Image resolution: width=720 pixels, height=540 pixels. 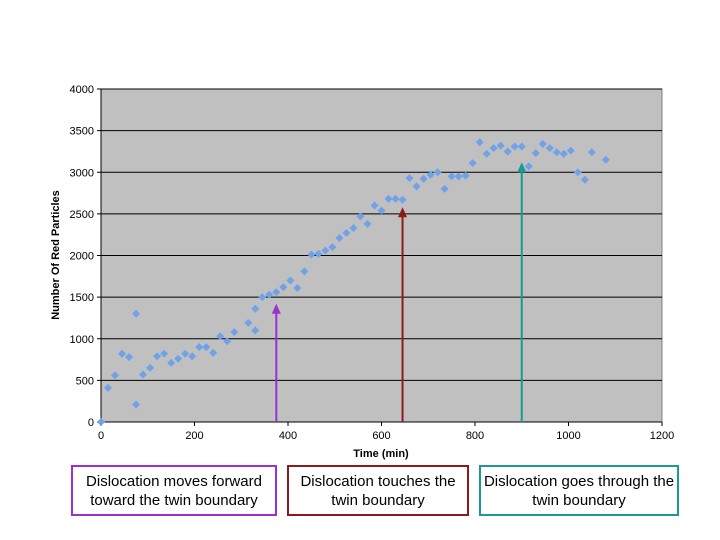 I want to click on y-tick-label-5: 2500, so click(x=82, y=215).